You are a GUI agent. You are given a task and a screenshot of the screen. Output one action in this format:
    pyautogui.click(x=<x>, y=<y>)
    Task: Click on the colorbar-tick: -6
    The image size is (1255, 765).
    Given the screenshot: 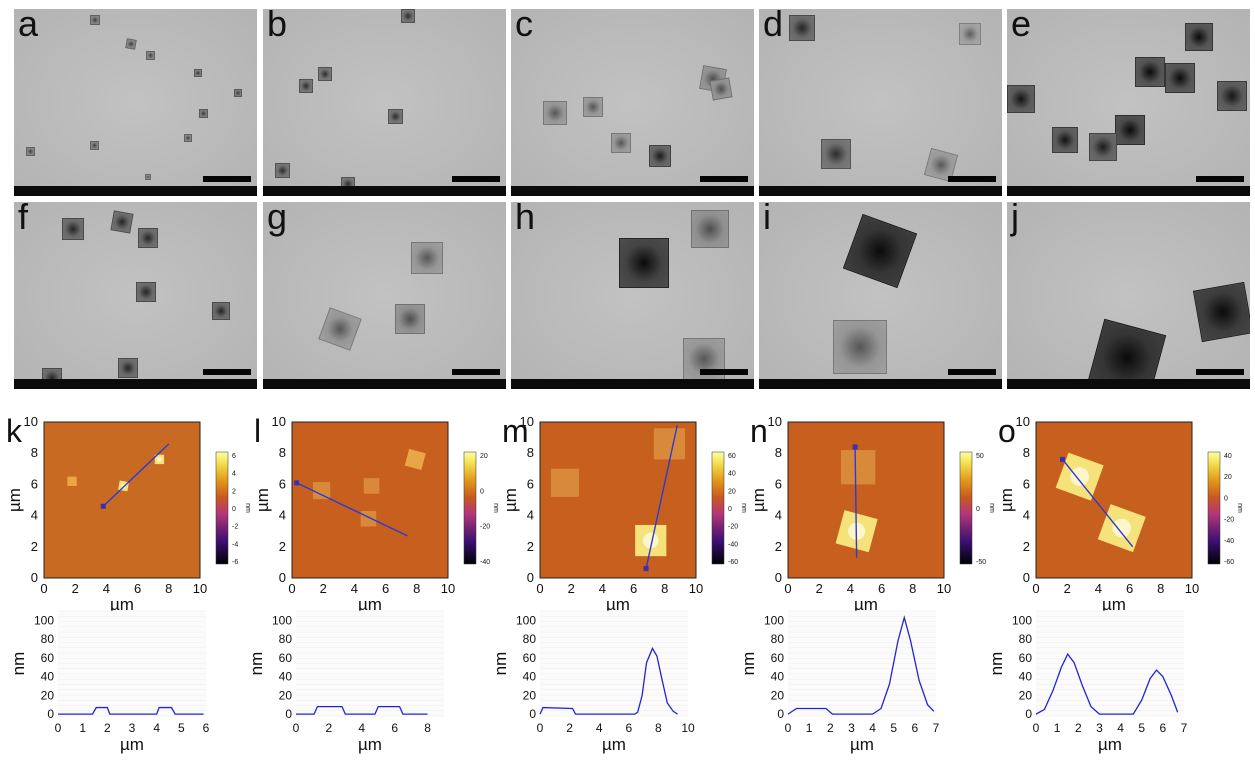 What is the action you would take?
    pyautogui.click(x=235, y=562)
    